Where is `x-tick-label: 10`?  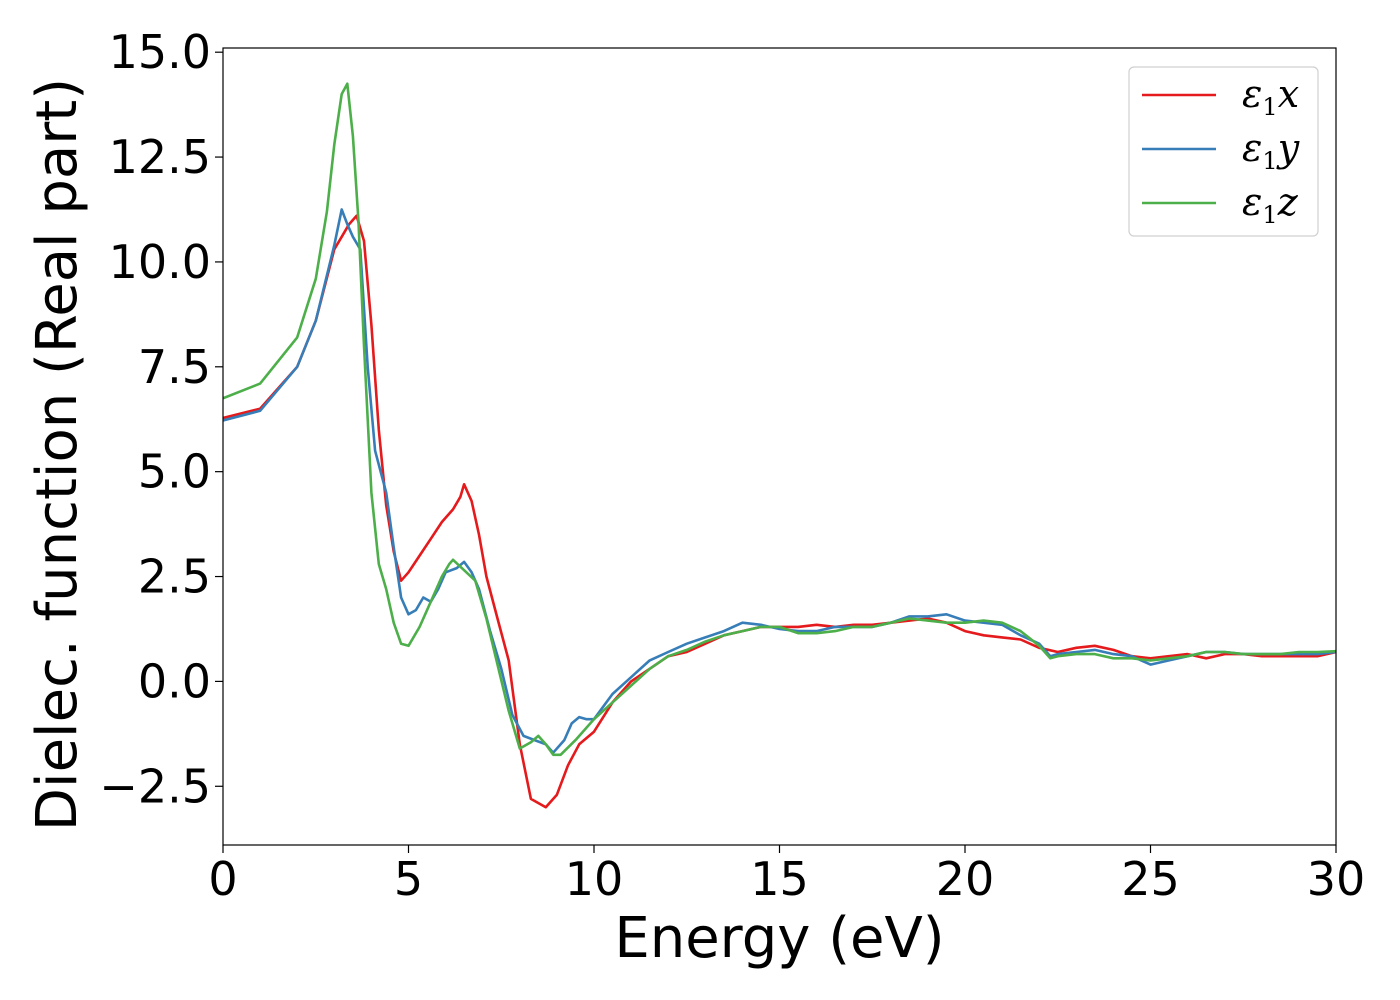
x-tick-label: 10 is located at coordinates (594, 879).